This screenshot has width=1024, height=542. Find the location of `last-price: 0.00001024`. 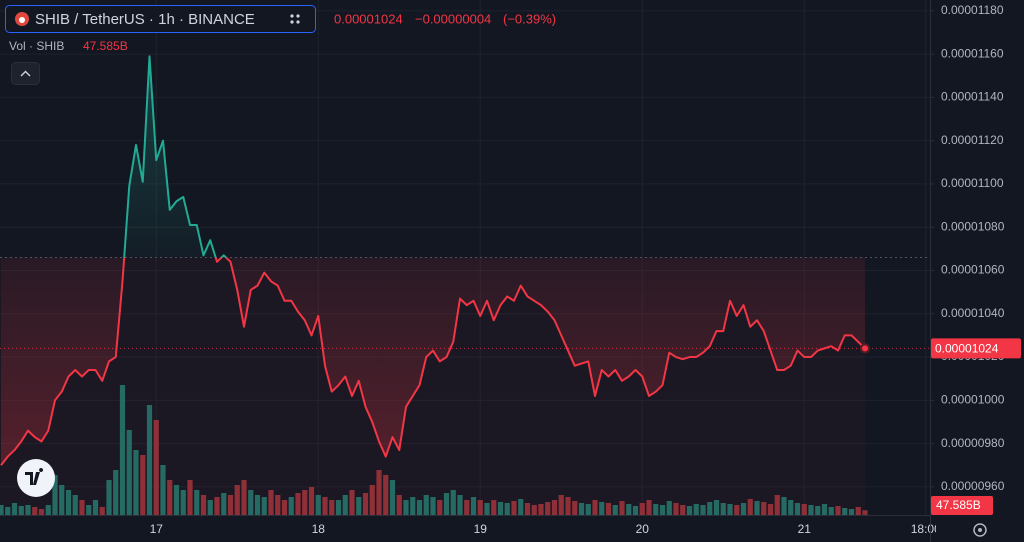

last-price: 0.00001024 is located at coordinates (368, 18).